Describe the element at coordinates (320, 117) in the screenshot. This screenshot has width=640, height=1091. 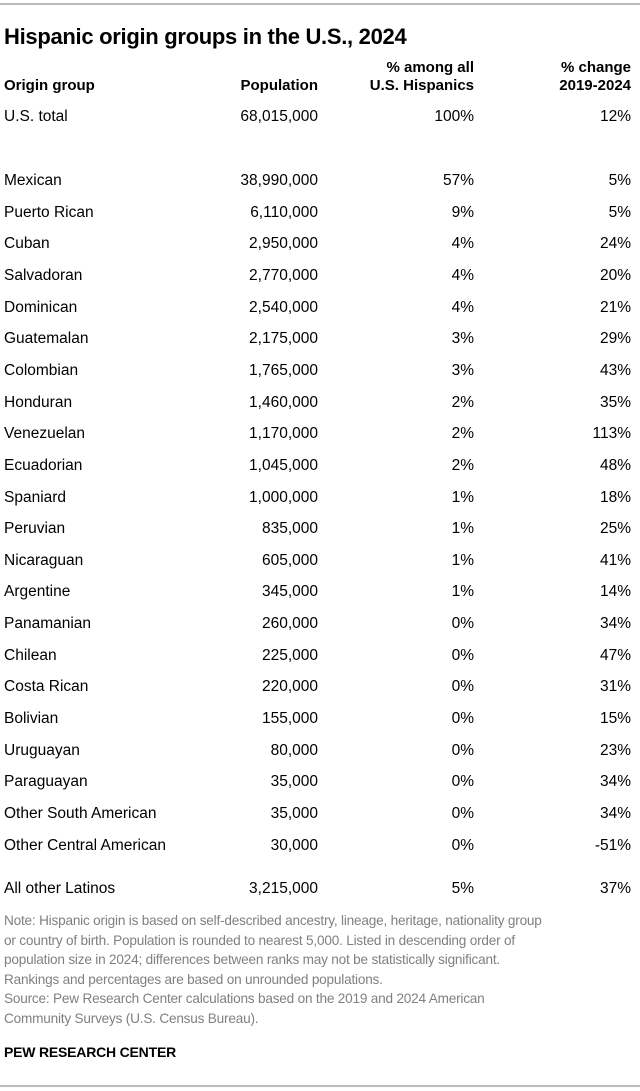
I see `table-row: U.S. total 68,015,000 100% 12%` at that location.